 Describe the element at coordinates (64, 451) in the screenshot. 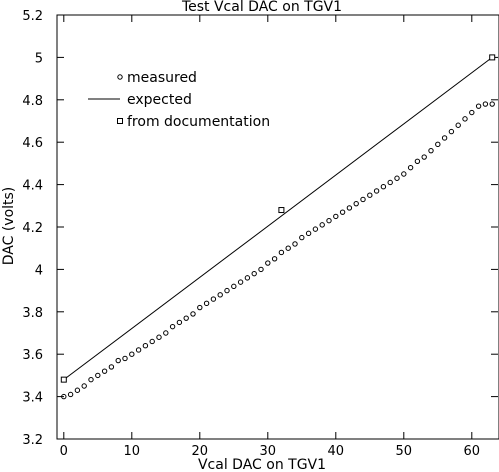

I see `x-tick-label: 0` at that location.